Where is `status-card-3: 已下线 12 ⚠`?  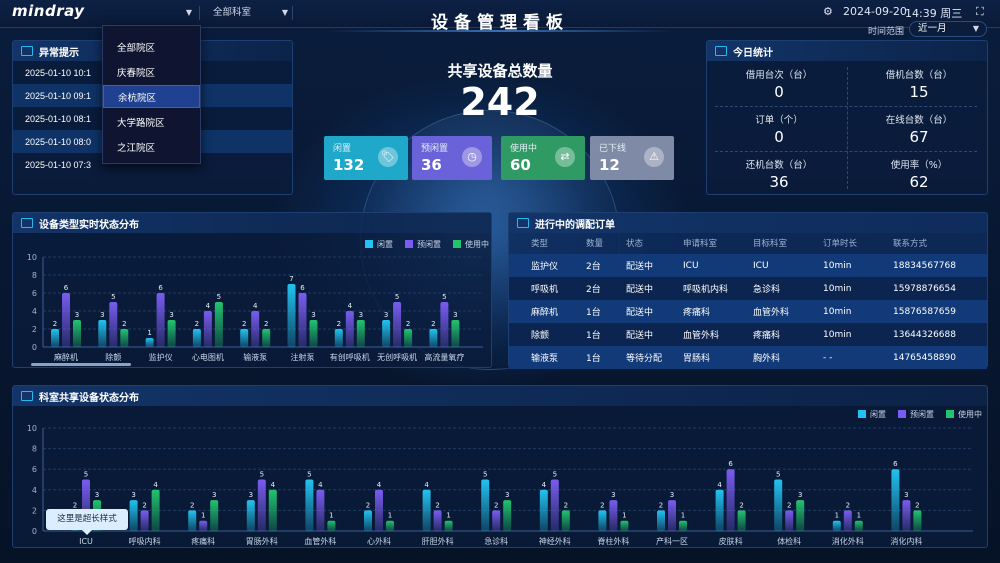 status-card-3: 已下线 12 ⚠ is located at coordinates (632, 158).